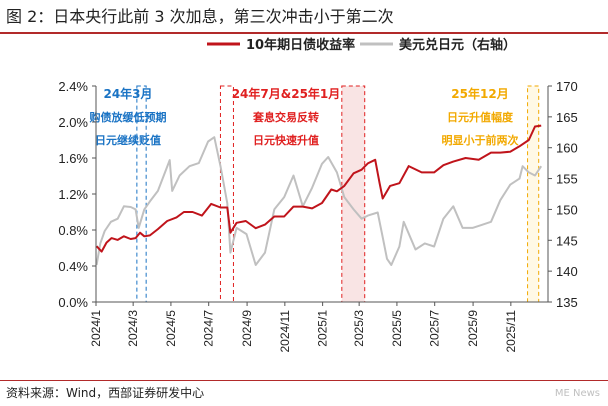 Image resolution: width=608 pixels, height=406 pixels. Describe the element at coordinates (286, 140) in the screenshot. I see `annotation-2-line-3: 日元快速升值` at that location.